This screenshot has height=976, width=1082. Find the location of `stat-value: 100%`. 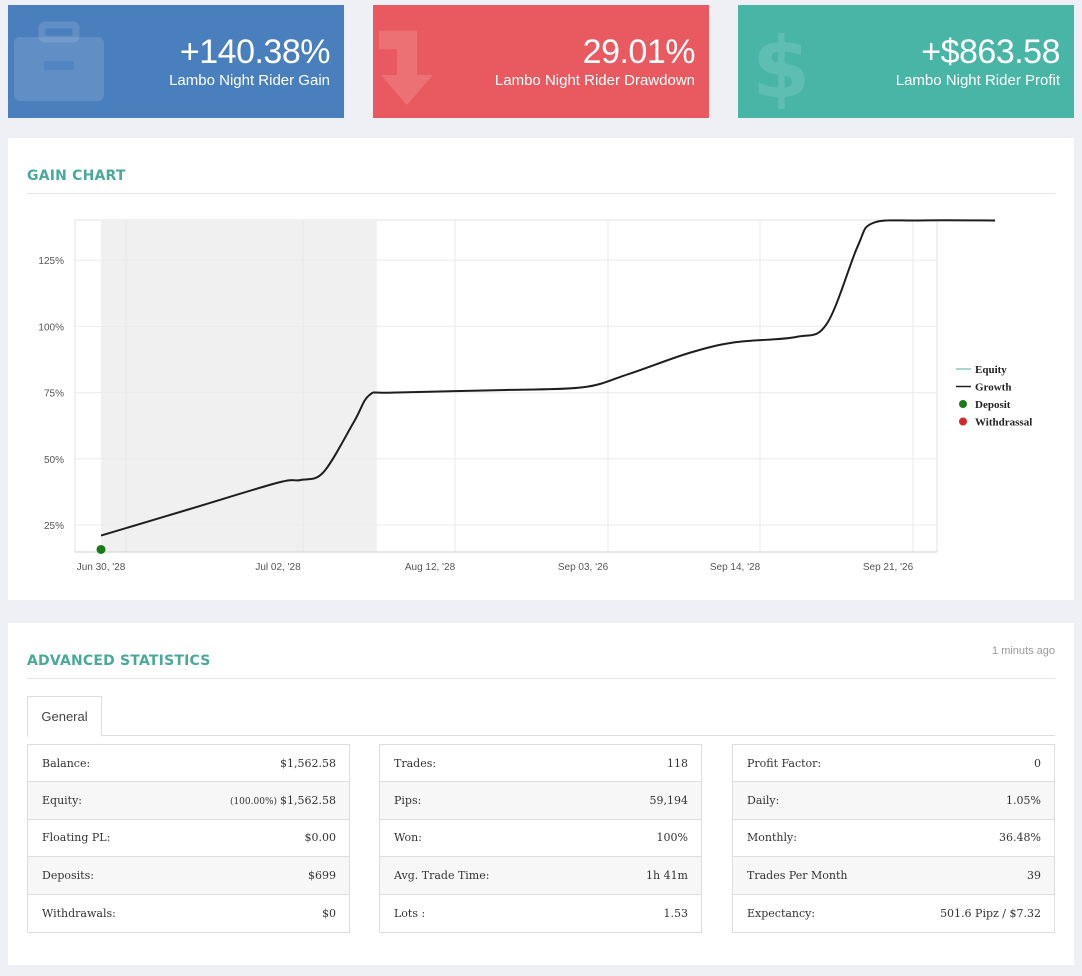

stat-value: 100% is located at coordinates (672, 838).